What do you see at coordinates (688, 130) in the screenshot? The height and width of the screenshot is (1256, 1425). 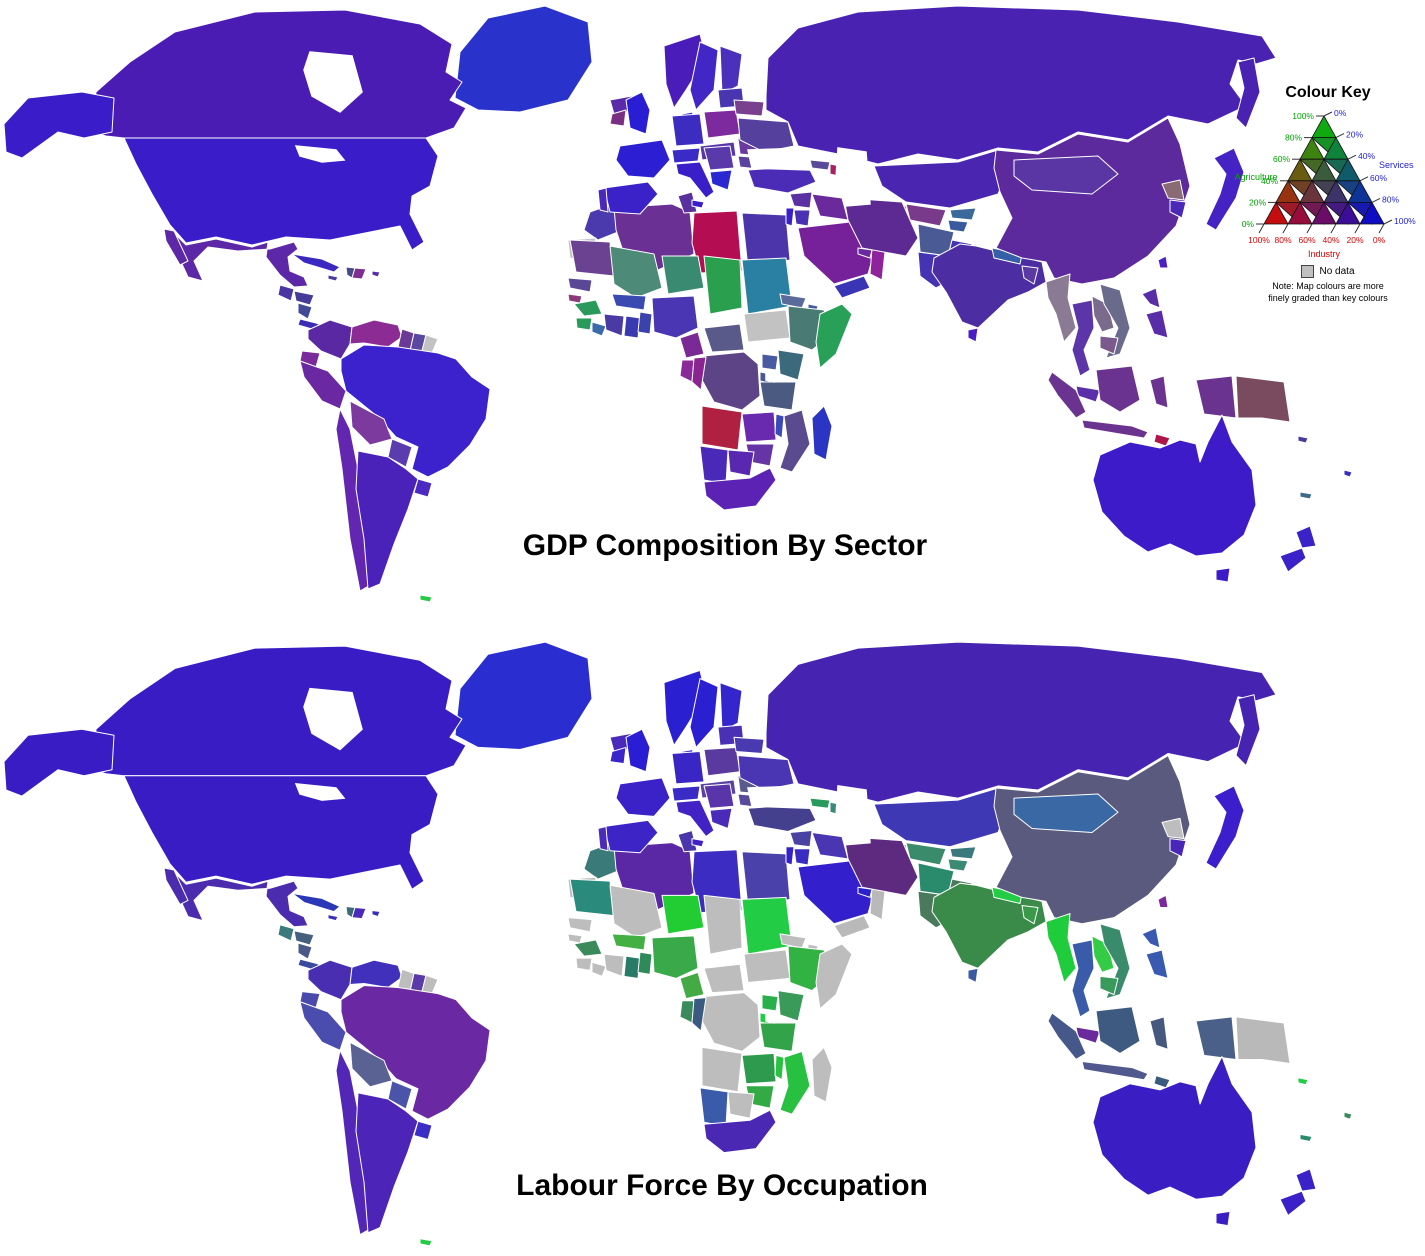 I see `region-germany: Germany` at bounding box center [688, 130].